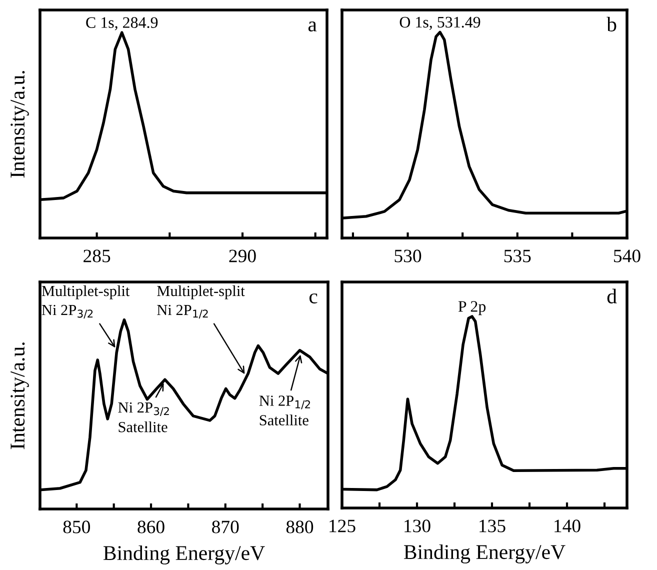 The height and width of the screenshot is (570, 657). What do you see at coordinates (408, 256) in the screenshot?
I see `x-tick-label: 530` at bounding box center [408, 256].